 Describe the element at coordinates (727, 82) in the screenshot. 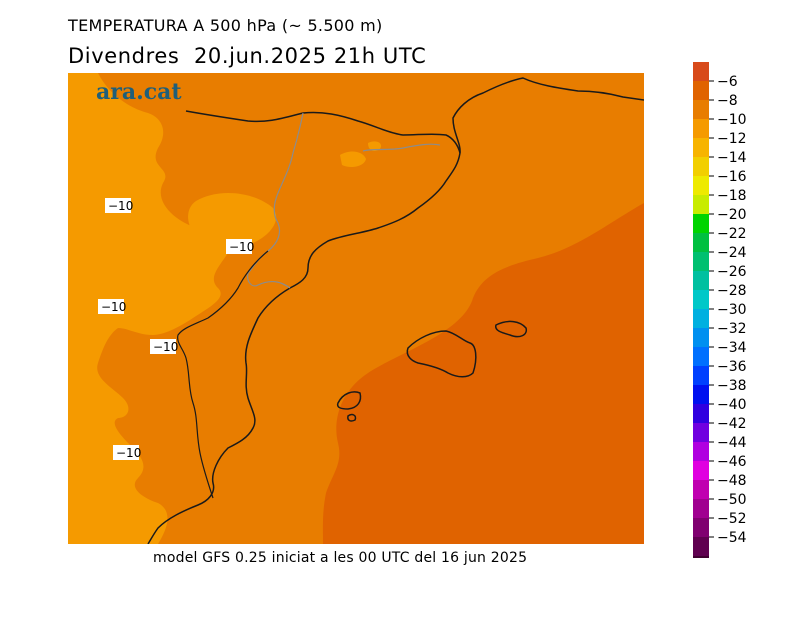

I see `legend-label: −6` at that location.